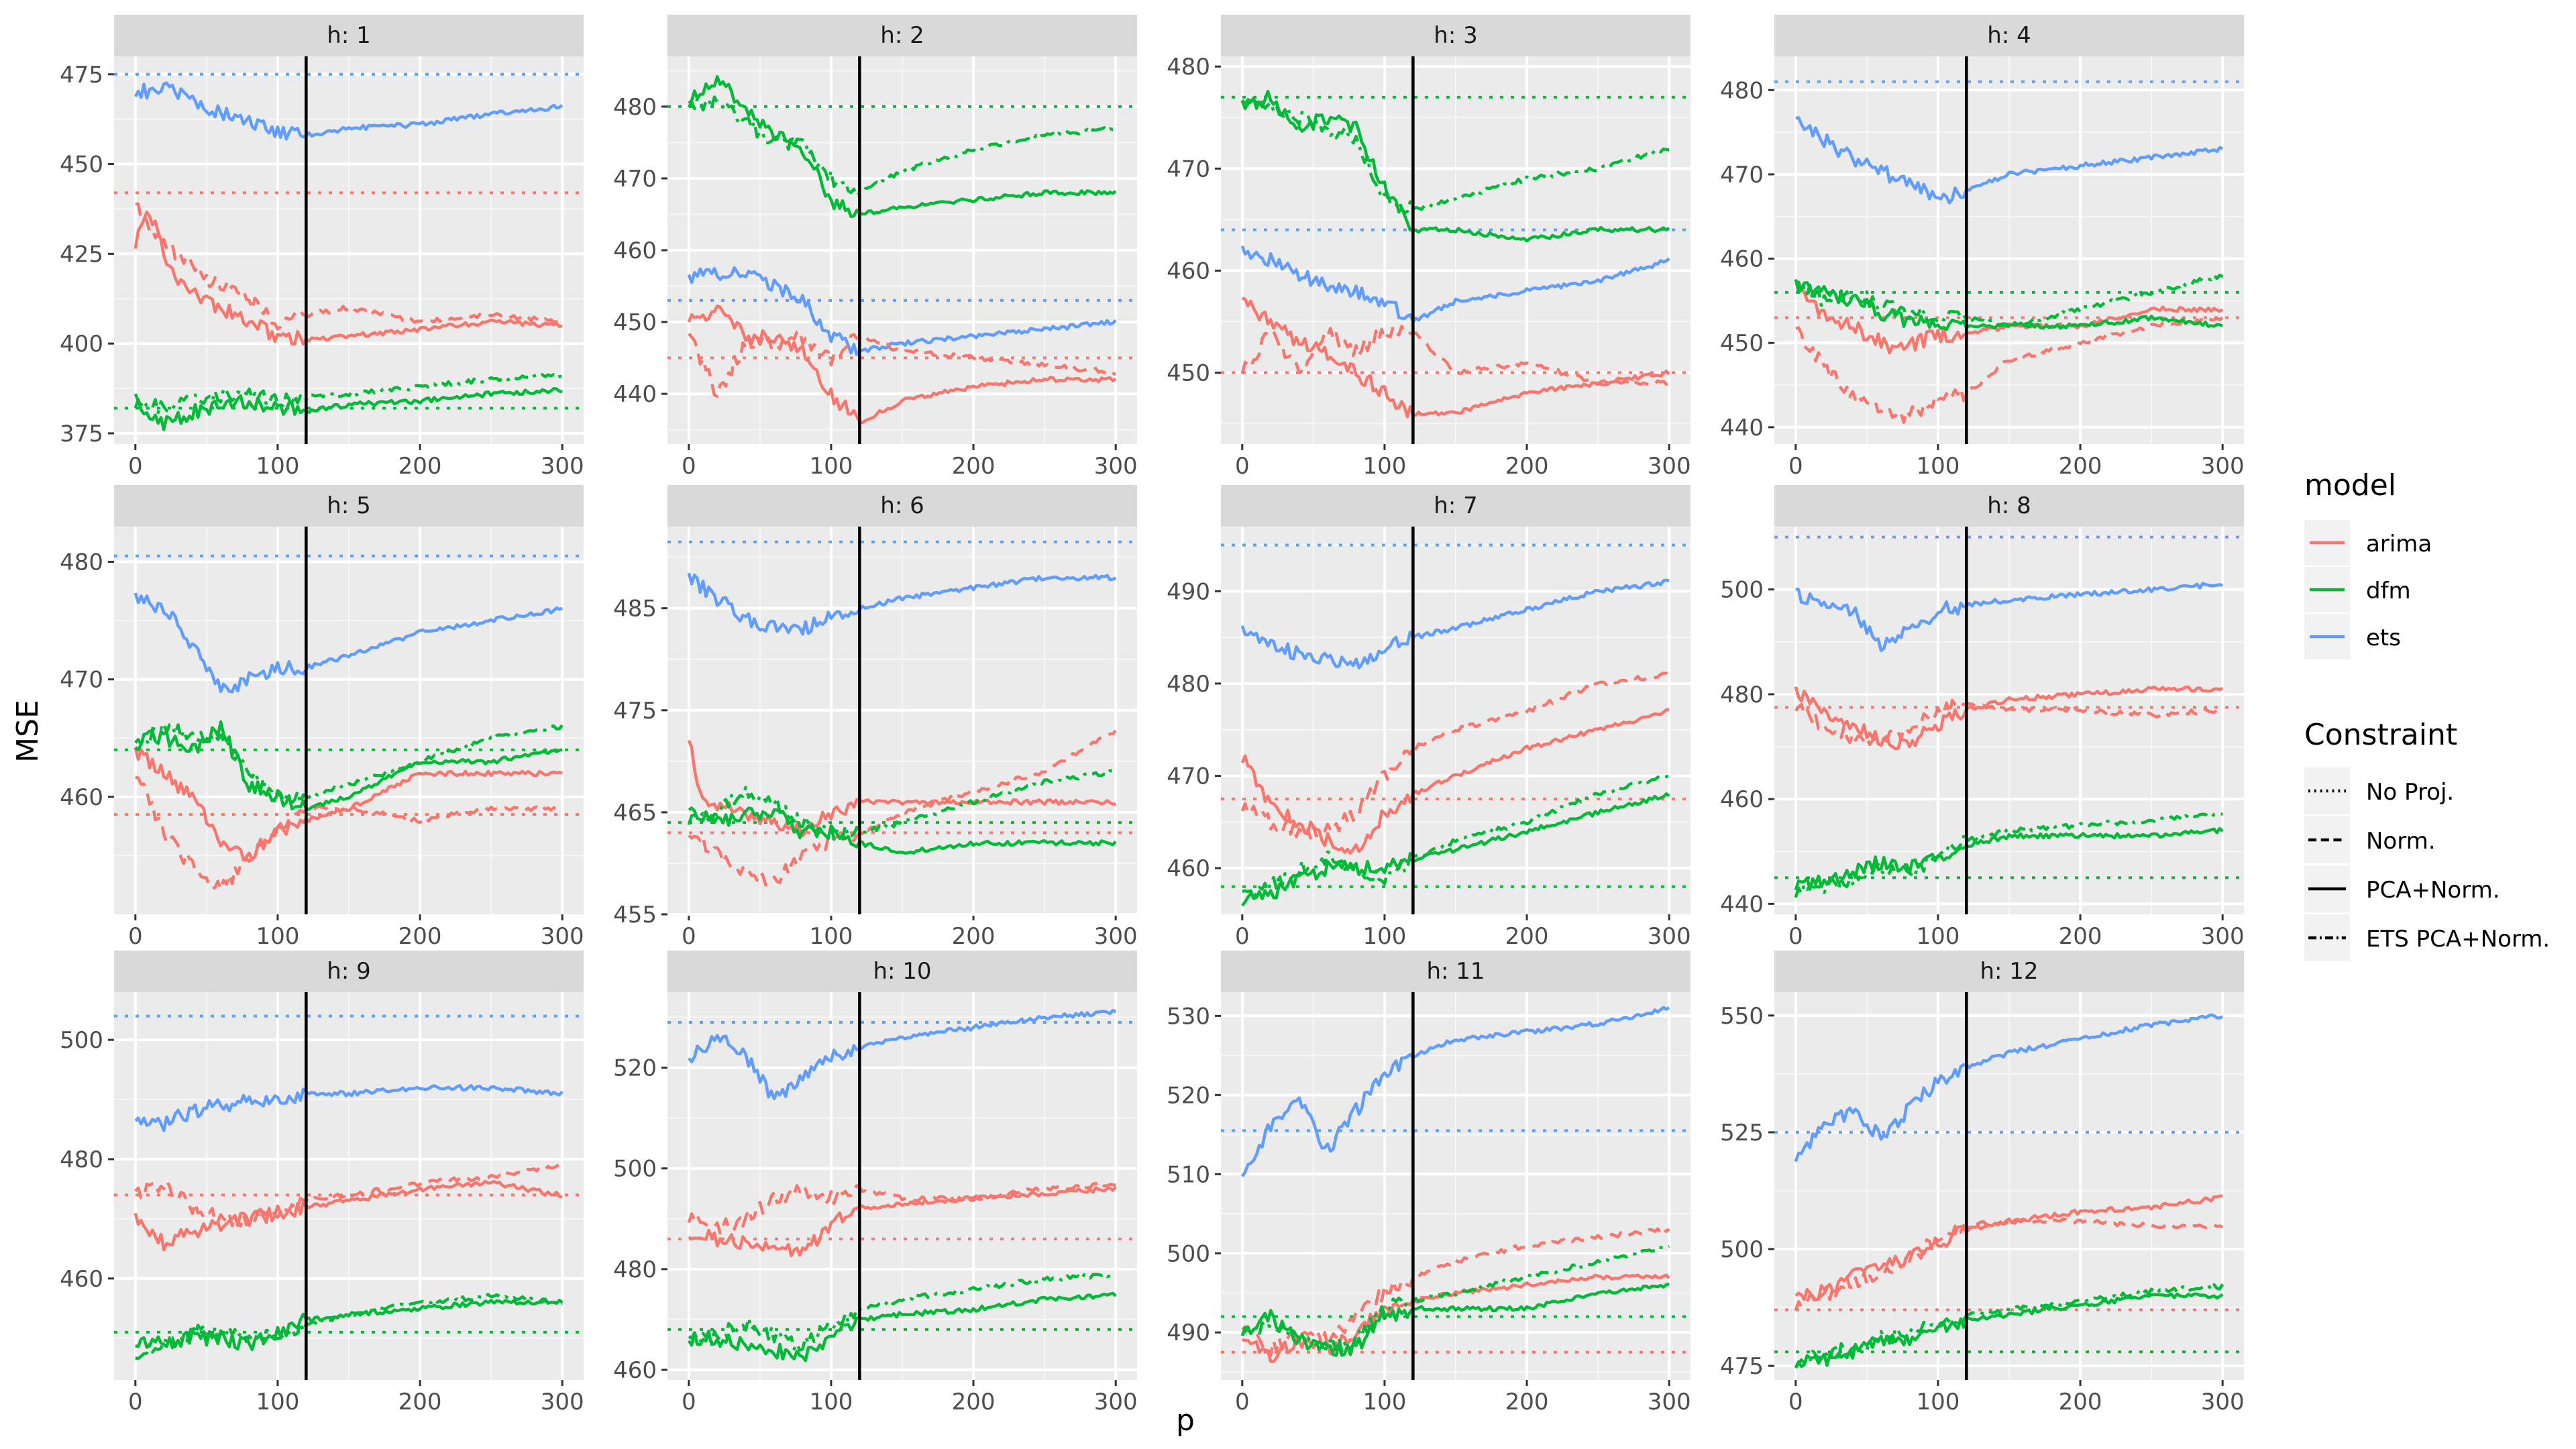 The width and height of the screenshot is (2576, 1449). I want to click on facet-strip-label: h: 12, so click(2009, 971).